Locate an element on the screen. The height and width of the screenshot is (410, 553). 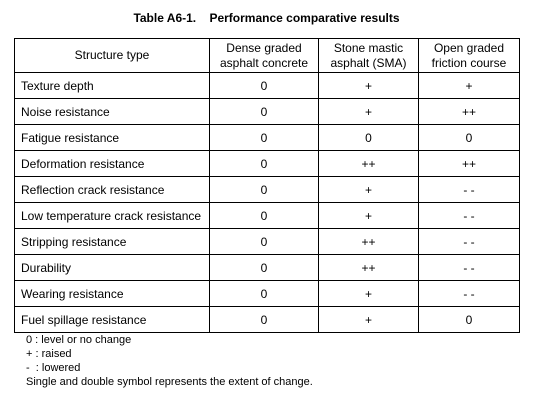
row-label: Fatigue resistance is located at coordinates (112, 137).